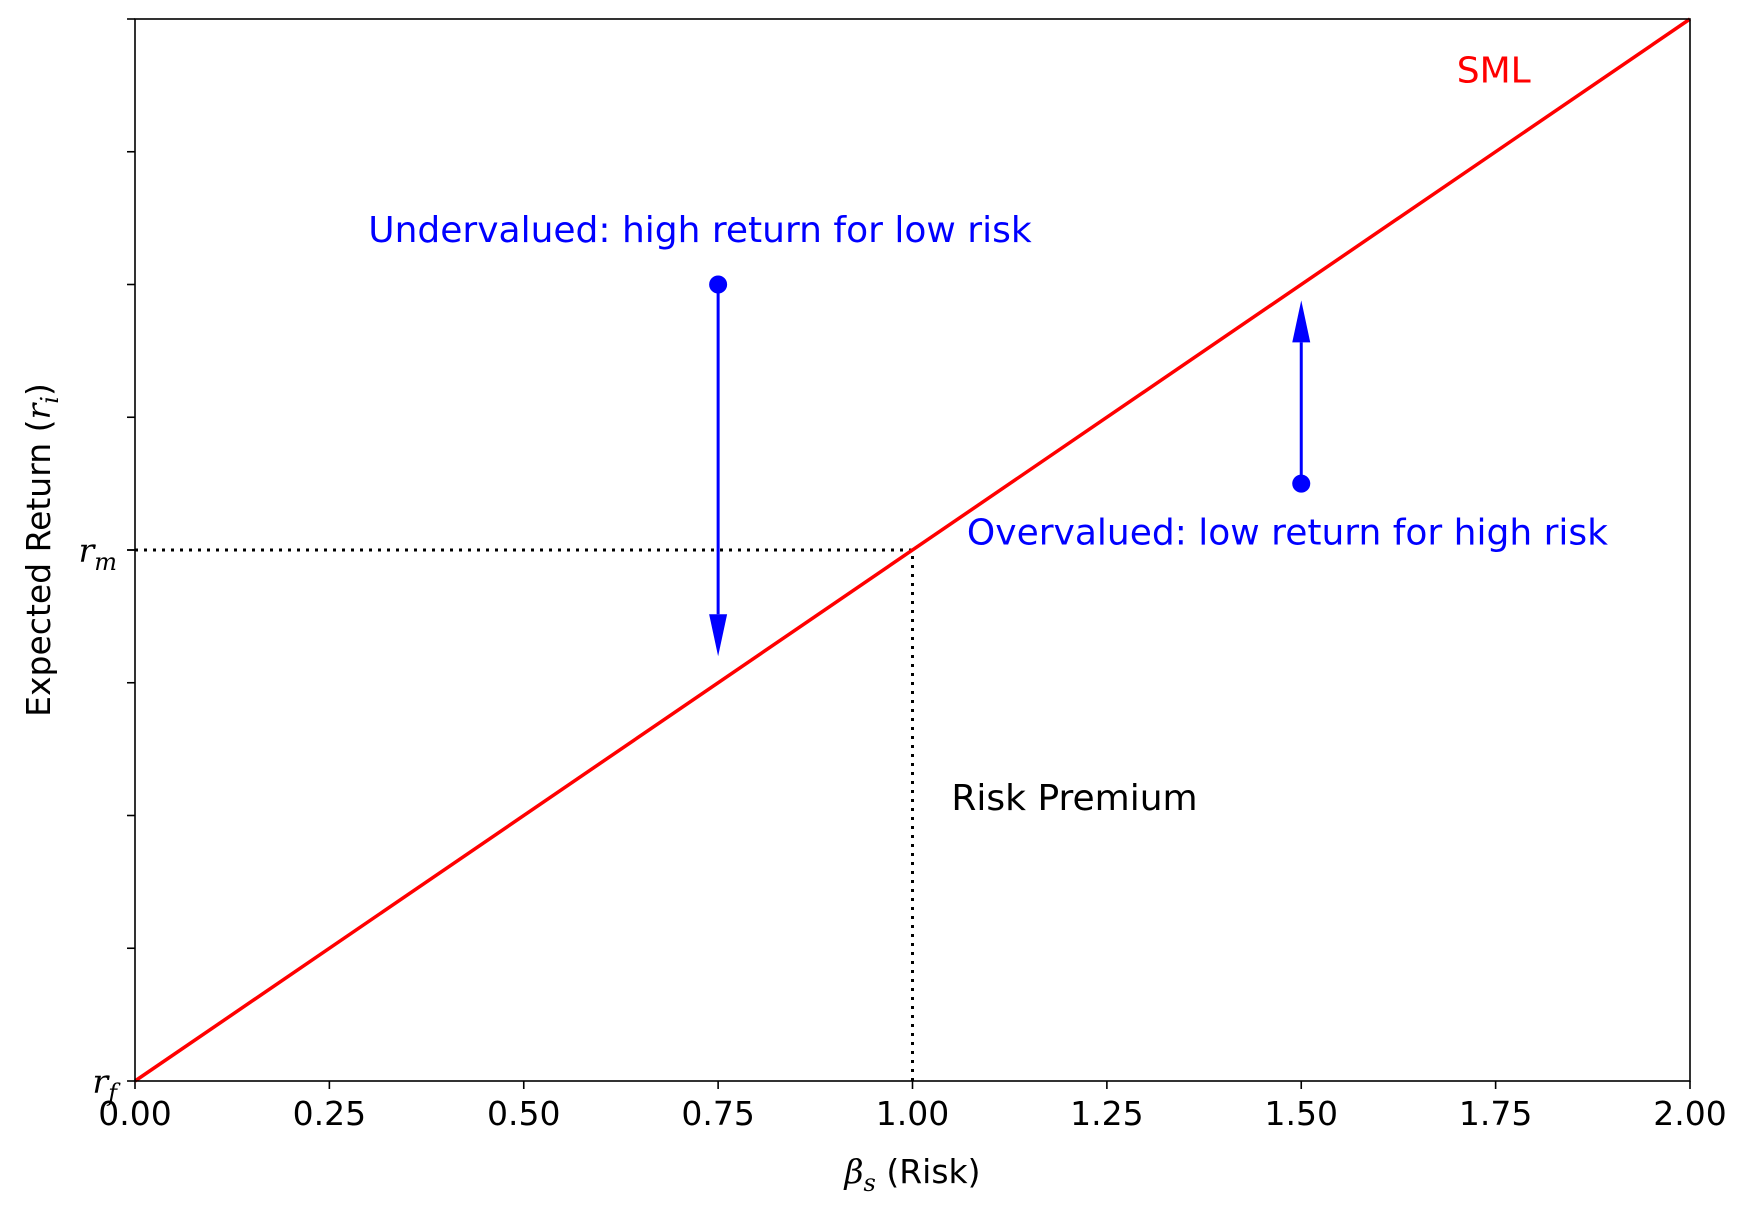  I want to click on x-axis-text: (Risk), so click(928, 1171).